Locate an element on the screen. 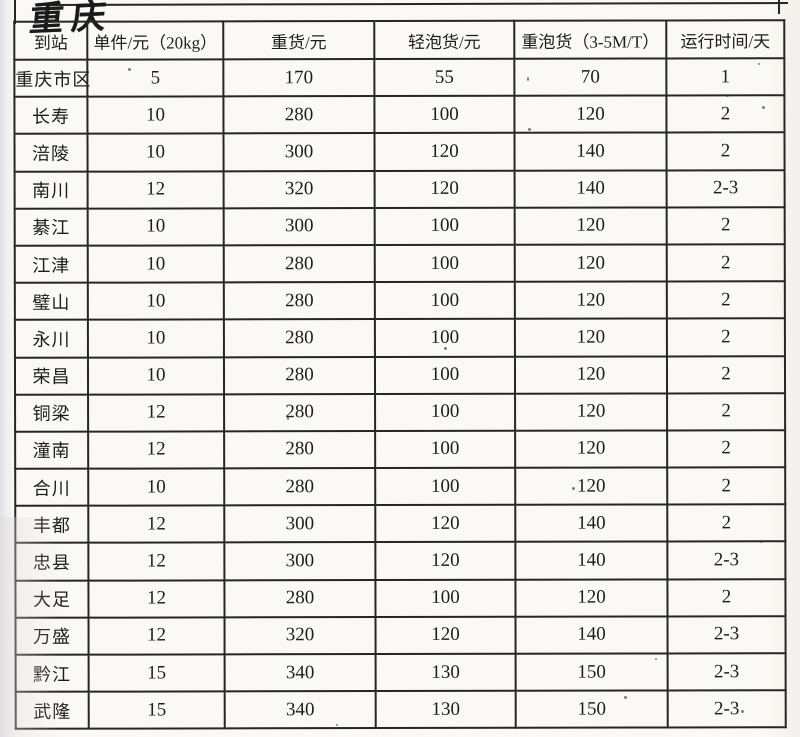  station-cell: 铜梁 is located at coordinates (52, 413).